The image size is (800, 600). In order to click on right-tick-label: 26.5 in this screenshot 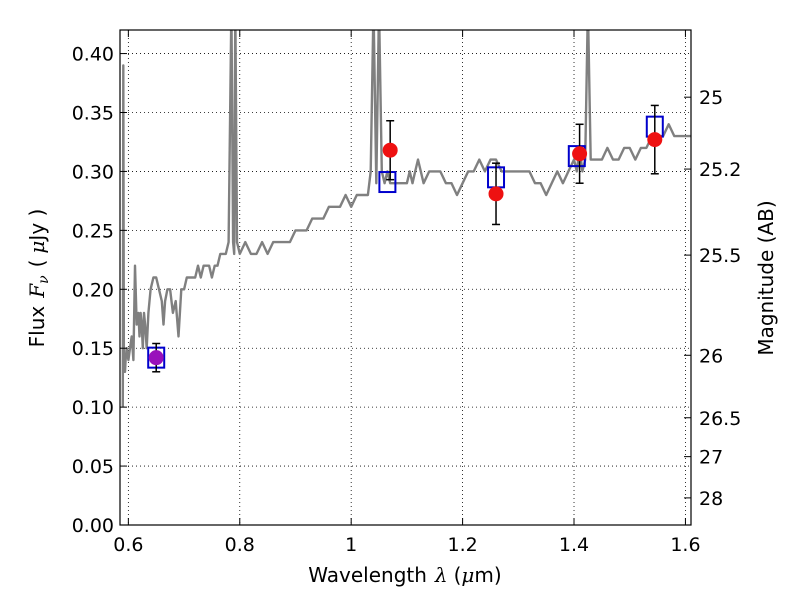, I will do `click(720, 419)`.